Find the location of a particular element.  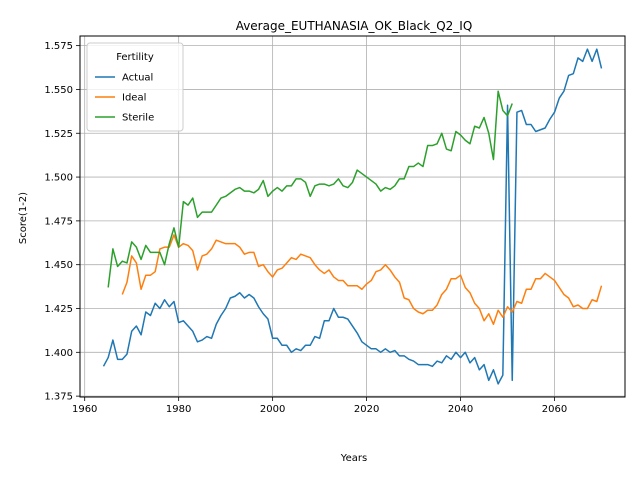

y-tick-label: 1.525 is located at coordinates (58, 134).